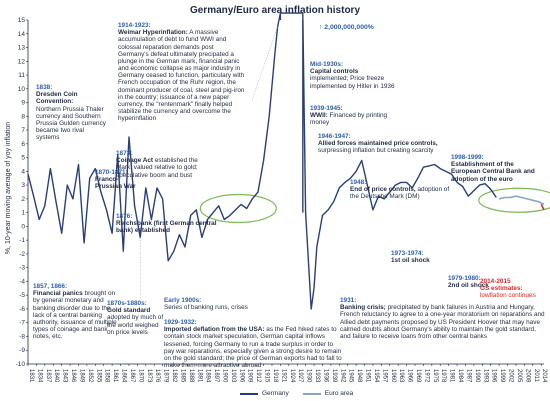 This screenshot has height=401, width=550. Describe the element at coordinates (216, 376) in the screenshot. I see `x-tick-label: 1897` at that location.